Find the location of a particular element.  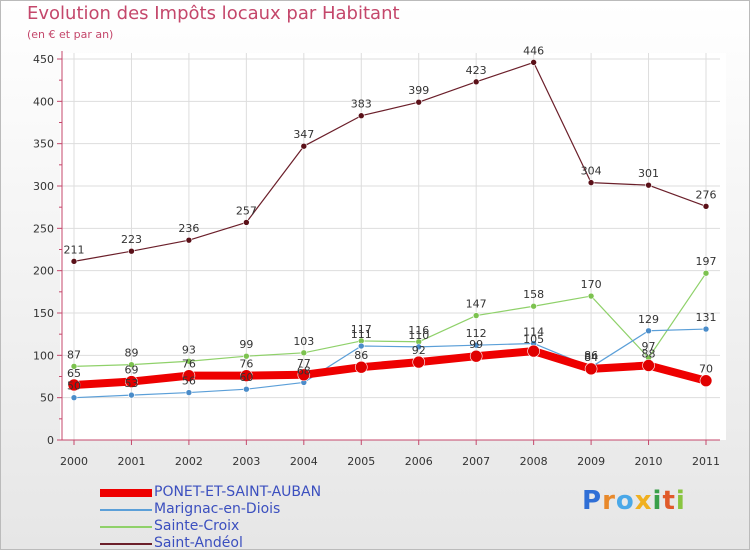

y-tick-label: 200 is located at coordinates (43, 271).